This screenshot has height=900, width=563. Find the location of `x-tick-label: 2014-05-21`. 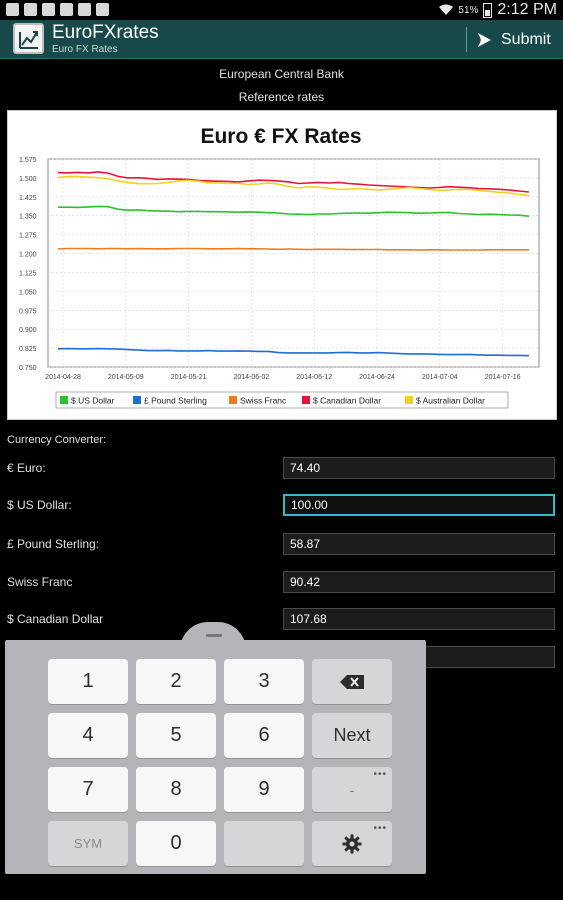

x-tick-label: 2014-05-21 is located at coordinates (189, 377).